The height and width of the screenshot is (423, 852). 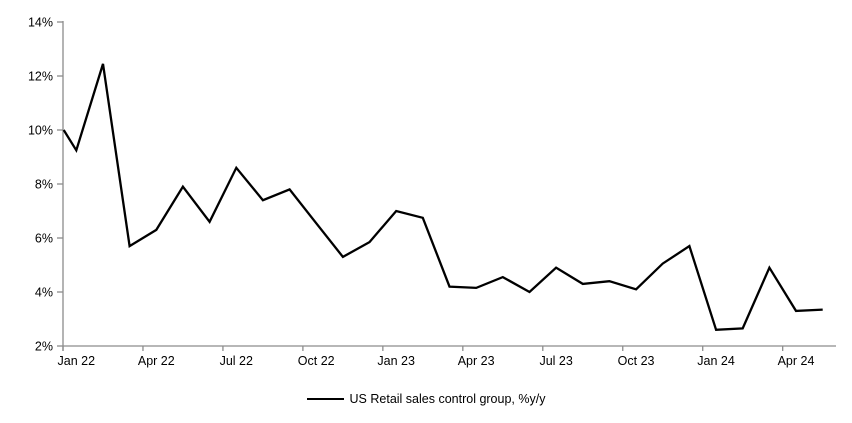 What do you see at coordinates (40, 23) in the screenshot?
I see `y-tick-label: 14%` at bounding box center [40, 23].